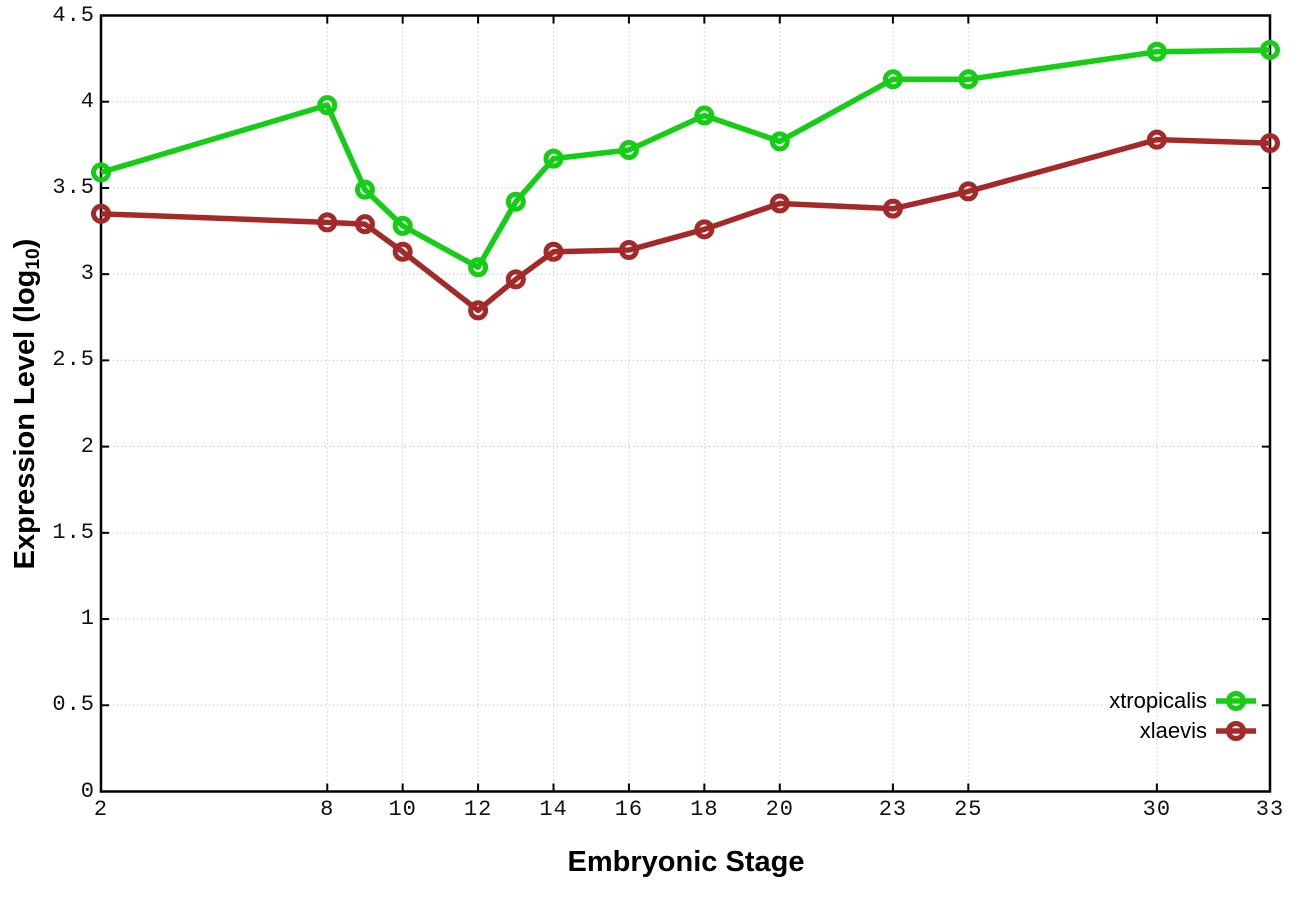 The image size is (1296, 907). What do you see at coordinates (87, 101) in the screenshot?
I see `y-tick-label: 4` at bounding box center [87, 101].